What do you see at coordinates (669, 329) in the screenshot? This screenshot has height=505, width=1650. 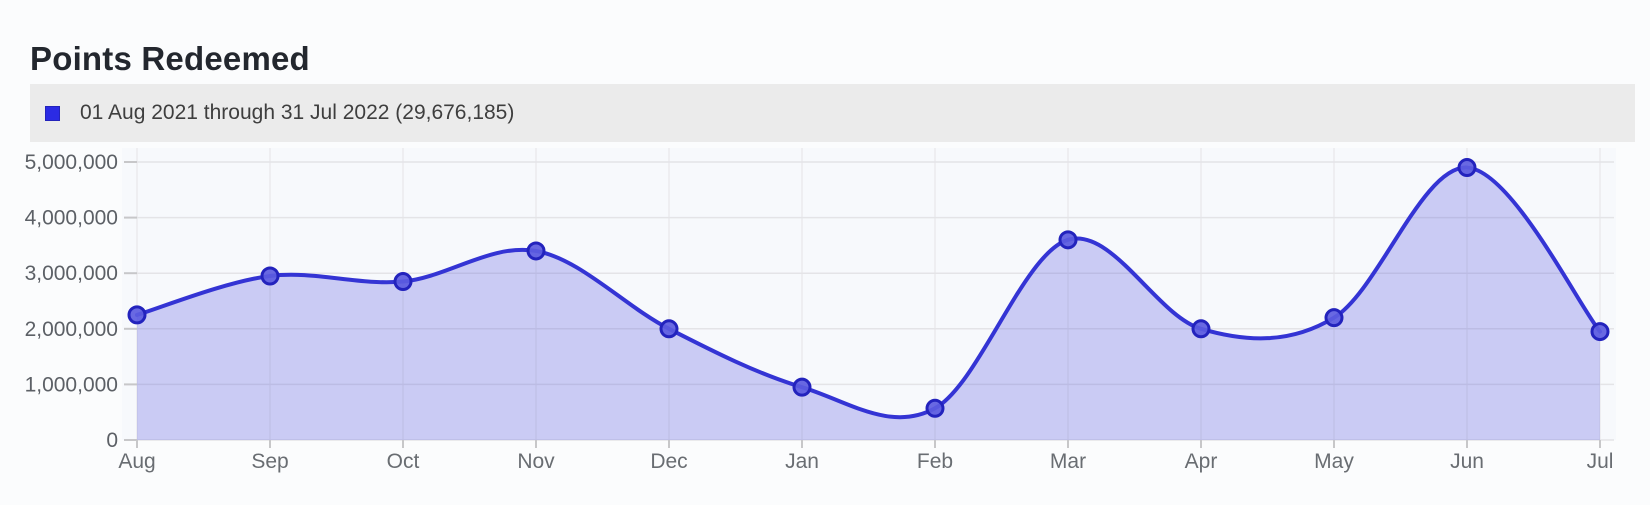 I see `data-point-dec` at bounding box center [669, 329].